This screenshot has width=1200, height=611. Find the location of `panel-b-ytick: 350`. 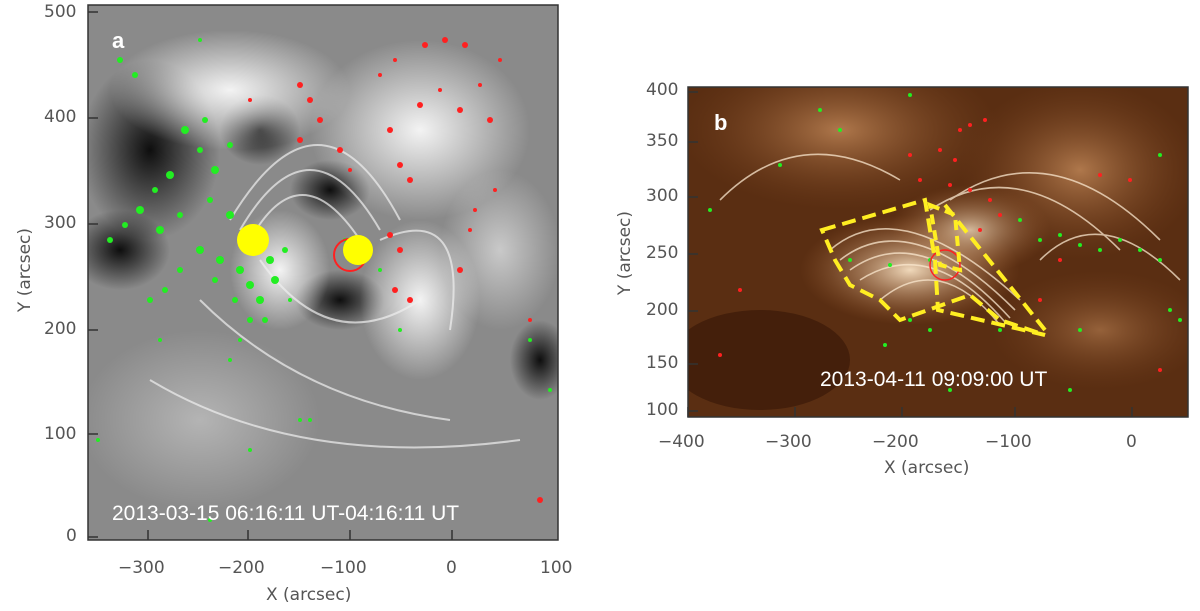

panel-b-ytick: 350 is located at coordinates (662, 141).